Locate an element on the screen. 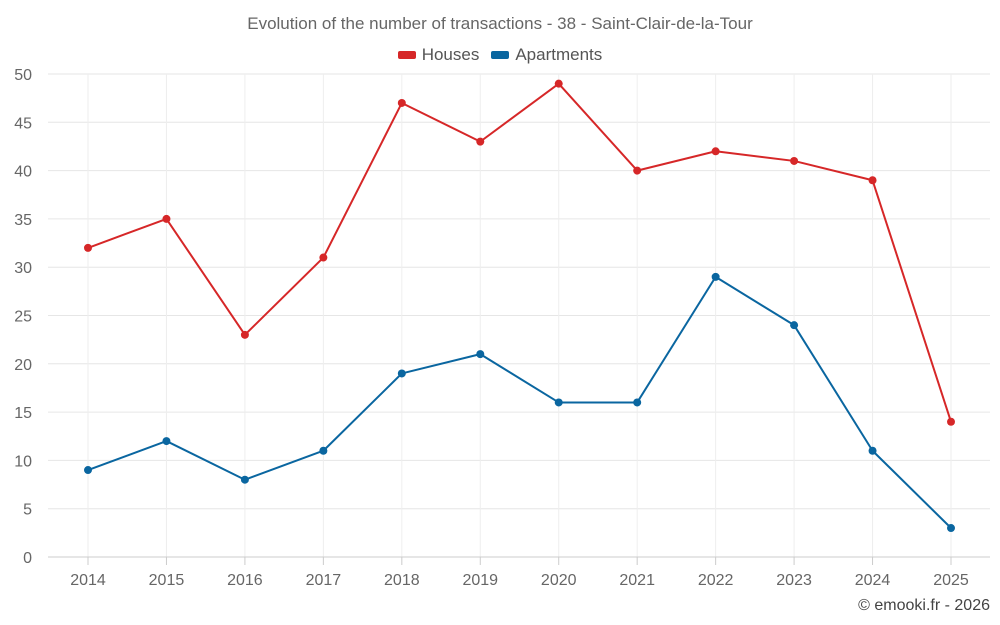  legend-swatch-apartments is located at coordinates (500, 55).